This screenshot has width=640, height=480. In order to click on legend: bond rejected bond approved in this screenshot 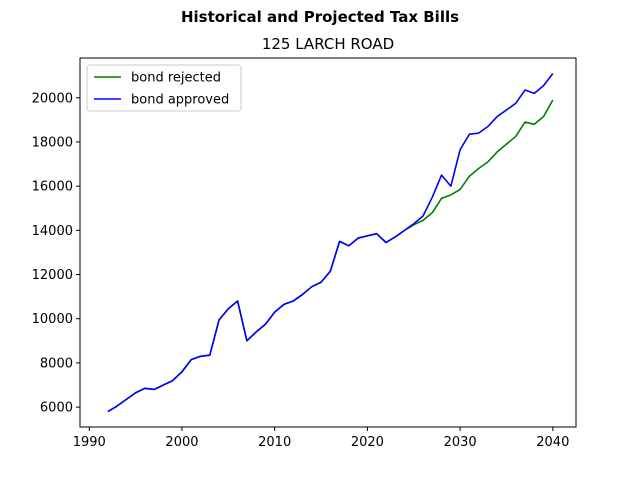, I will do `click(164, 88)`.